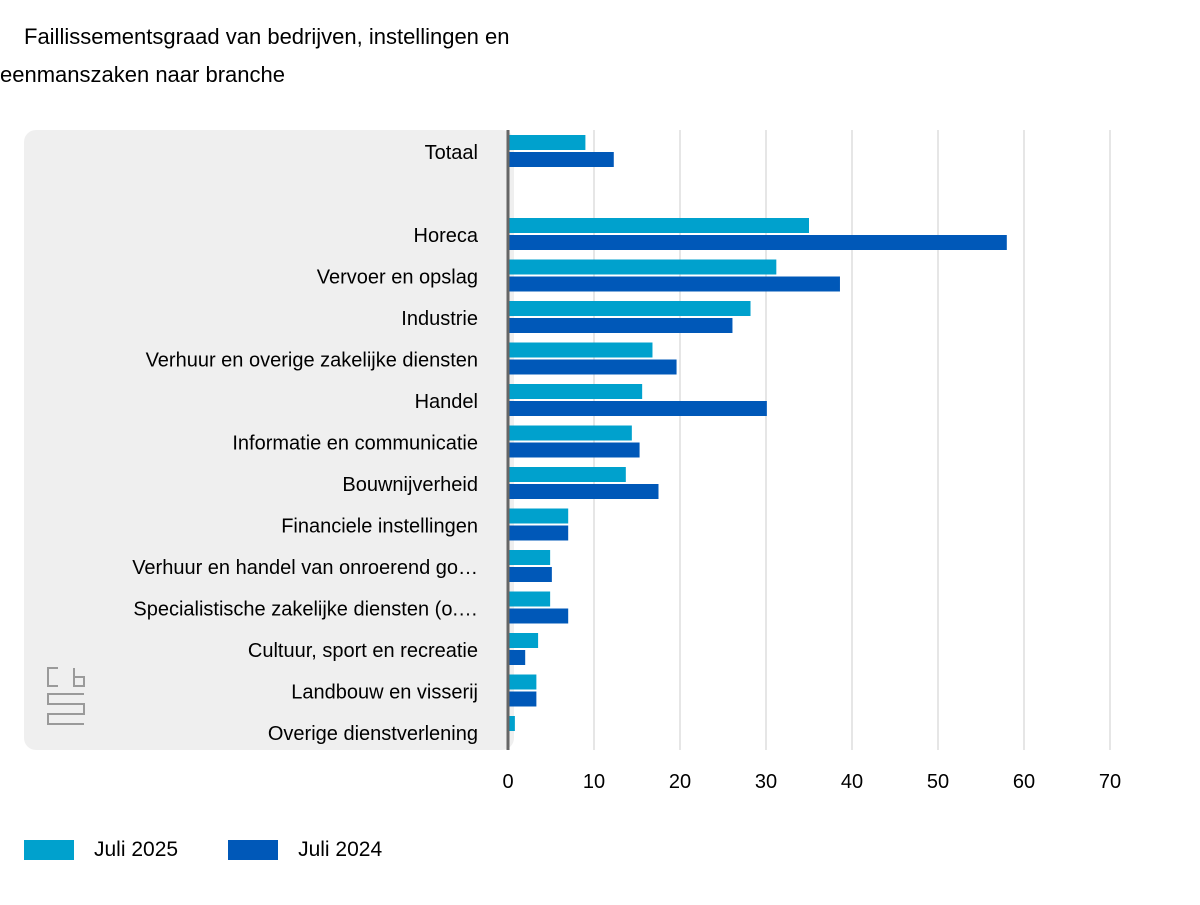  I want to click on legend-label-juli-2025: Juli 2025, so click(136, 849).